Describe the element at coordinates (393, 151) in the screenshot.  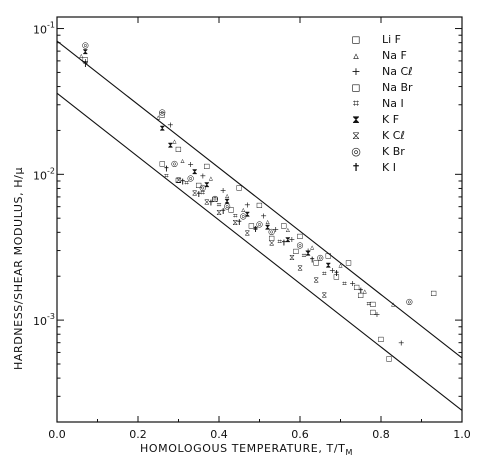
I see `legend-label: K Br` at that location.